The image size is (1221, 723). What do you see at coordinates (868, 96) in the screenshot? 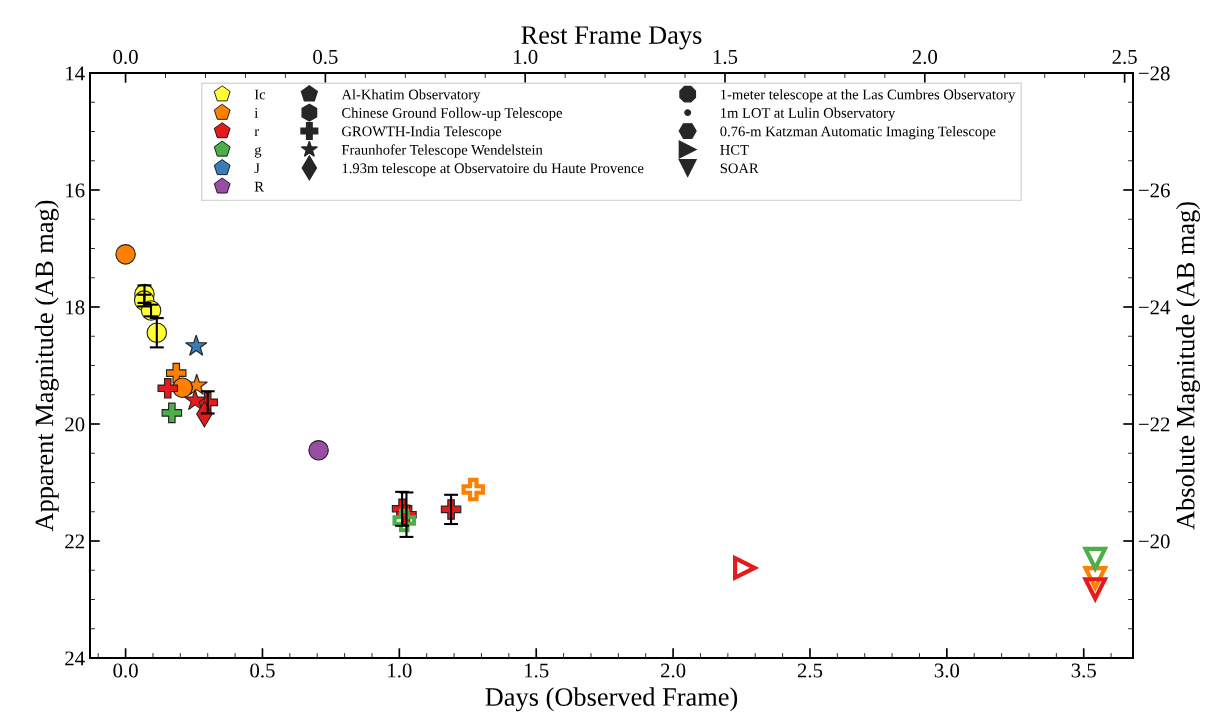
I see `annotation: 1-meter telescope at the Las Cumbres Observatory` at bounding box center [868, 96].